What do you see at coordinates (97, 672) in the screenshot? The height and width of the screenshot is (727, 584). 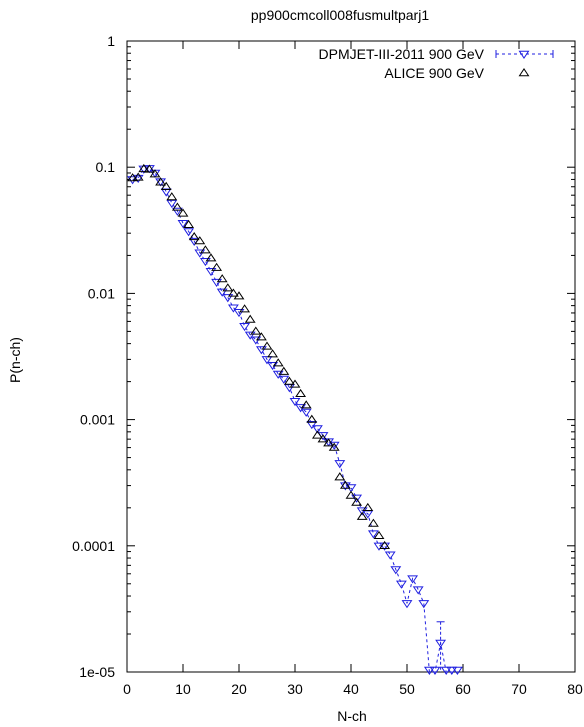 I see `y-tick-label: 1e-05` at bounding box center [97, 672].